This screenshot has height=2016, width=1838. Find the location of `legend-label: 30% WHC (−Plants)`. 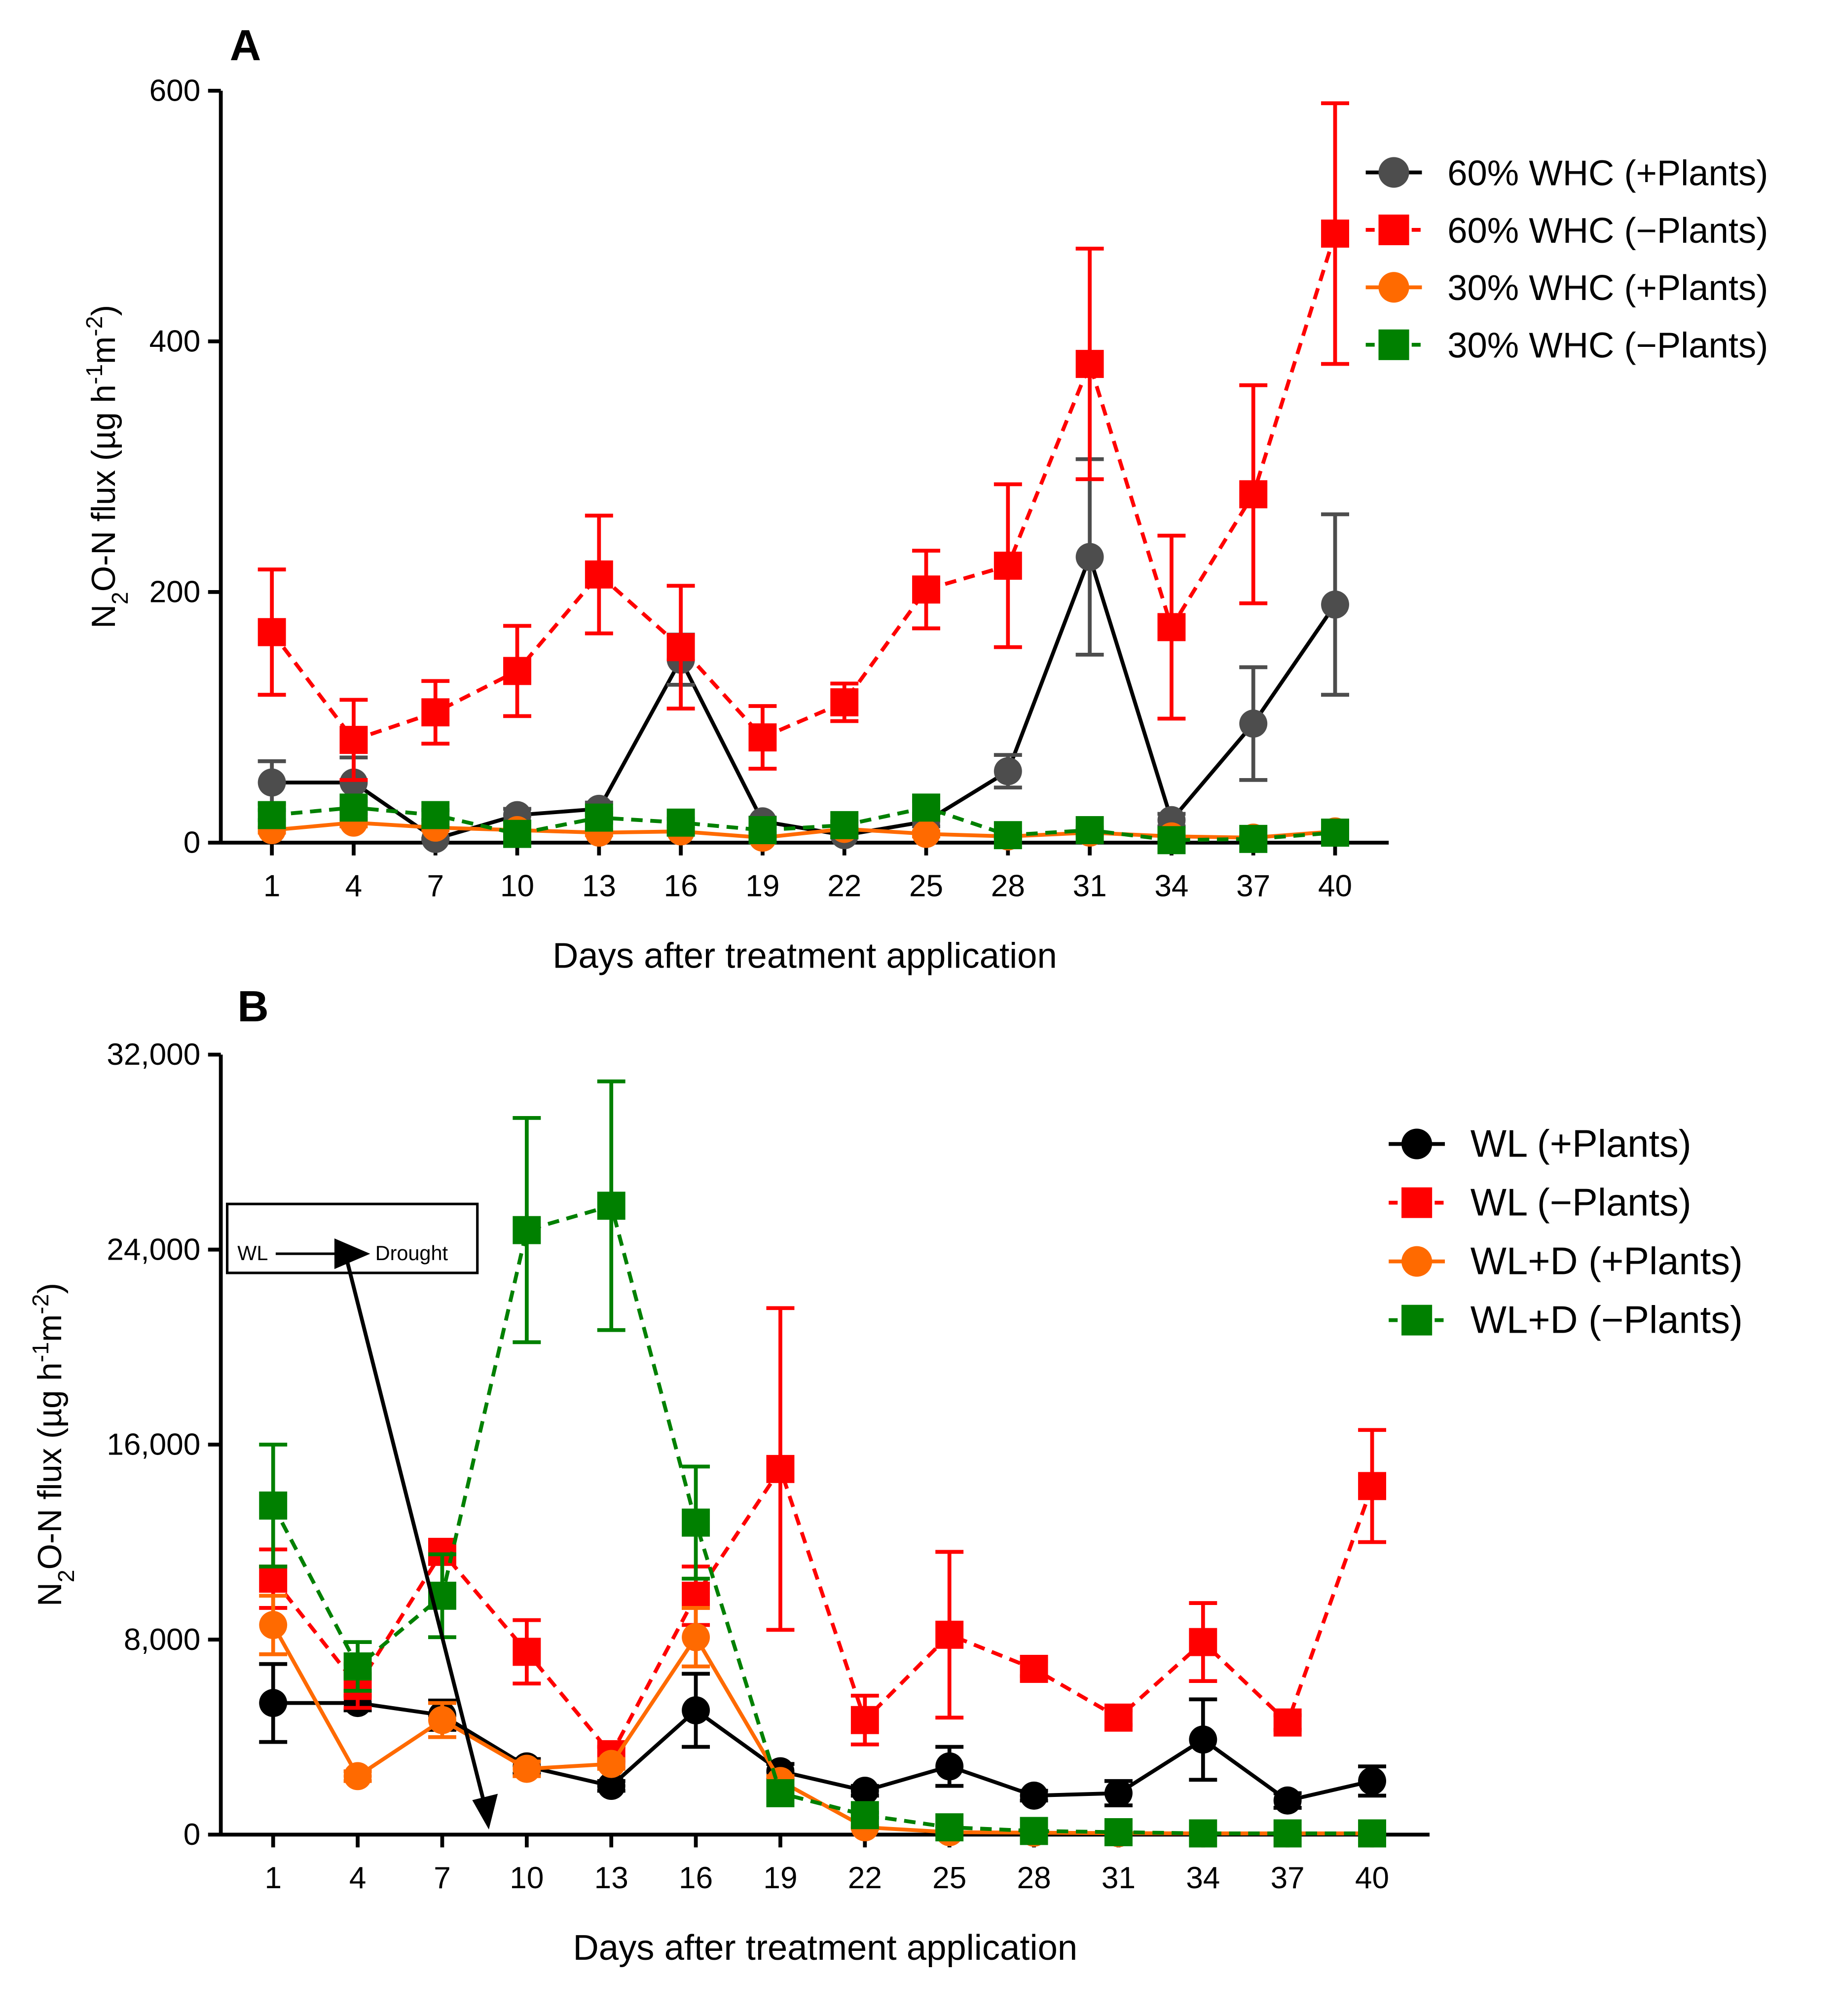

legend-label: 30% WHC (−Plants) is located at coordinates (1607, 346).